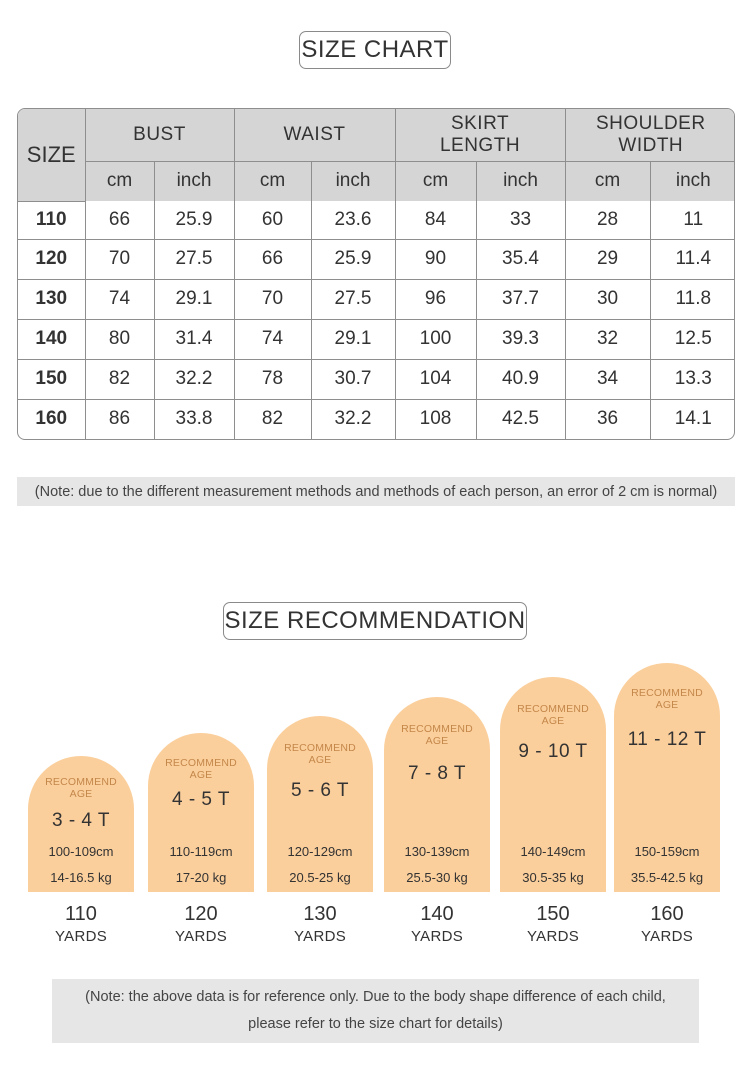  I want to click on table-row: 110 66 25.9 60 23.6 84 33 28 11, so click(376, 220).